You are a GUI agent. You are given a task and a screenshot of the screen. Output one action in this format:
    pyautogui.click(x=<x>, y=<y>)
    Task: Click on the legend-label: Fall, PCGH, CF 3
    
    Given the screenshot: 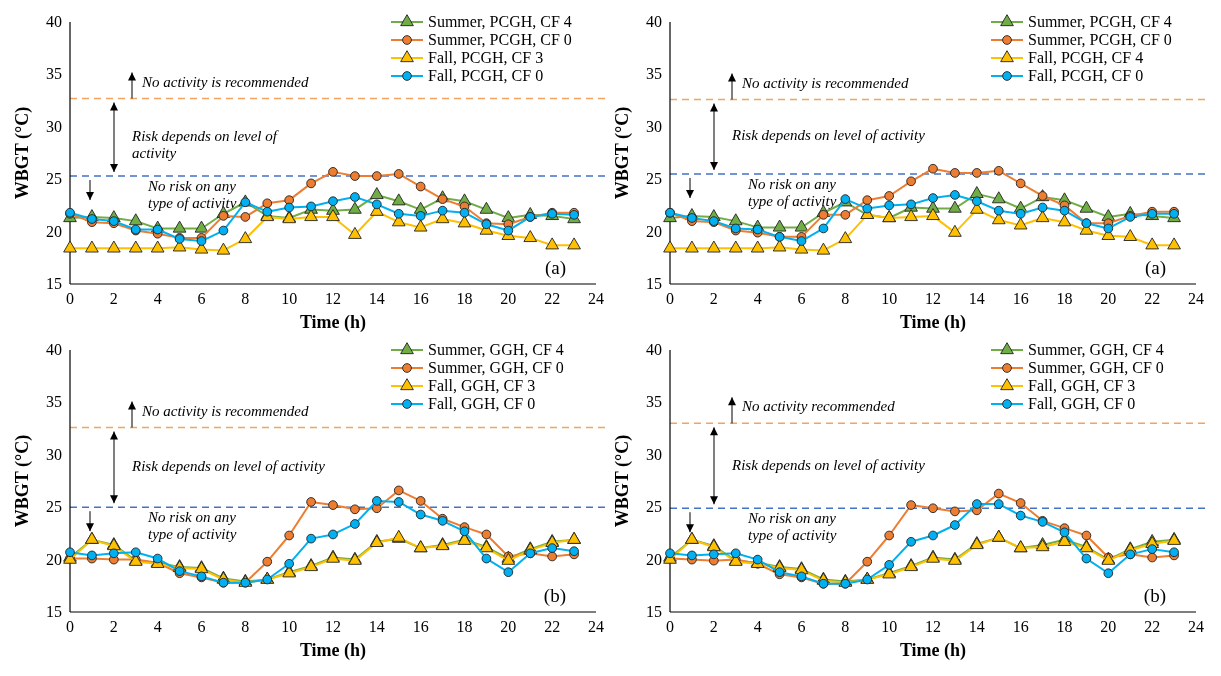 What is the action you would take?
    pyautogui.click(x=486, y=57)
    